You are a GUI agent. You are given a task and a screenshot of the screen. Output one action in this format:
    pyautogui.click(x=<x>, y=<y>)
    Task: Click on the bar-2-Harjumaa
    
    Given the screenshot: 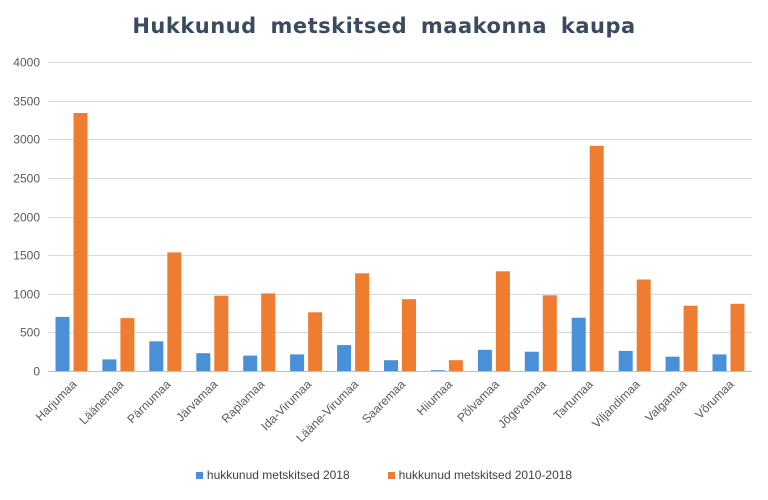 What is the action you would take?
    pyautogui.click(x=80, y=242)
    